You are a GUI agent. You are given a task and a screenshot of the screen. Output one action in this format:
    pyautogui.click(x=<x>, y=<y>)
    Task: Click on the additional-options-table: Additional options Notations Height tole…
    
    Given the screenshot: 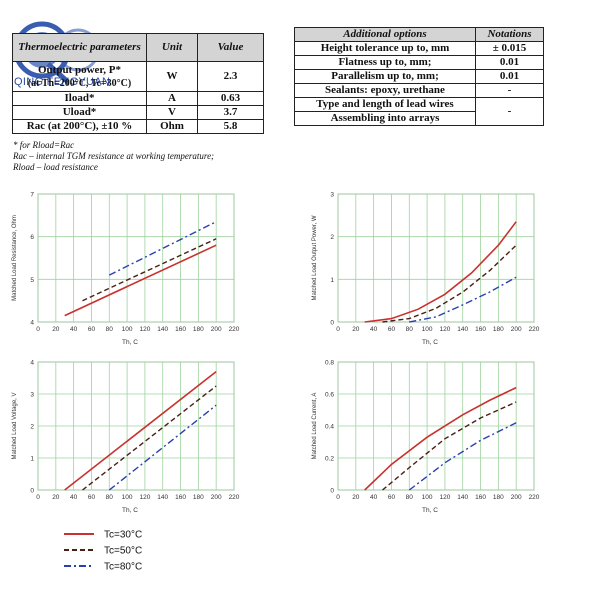 What is the action you would take?
    pyautogui.click(x=419, y=76)
    